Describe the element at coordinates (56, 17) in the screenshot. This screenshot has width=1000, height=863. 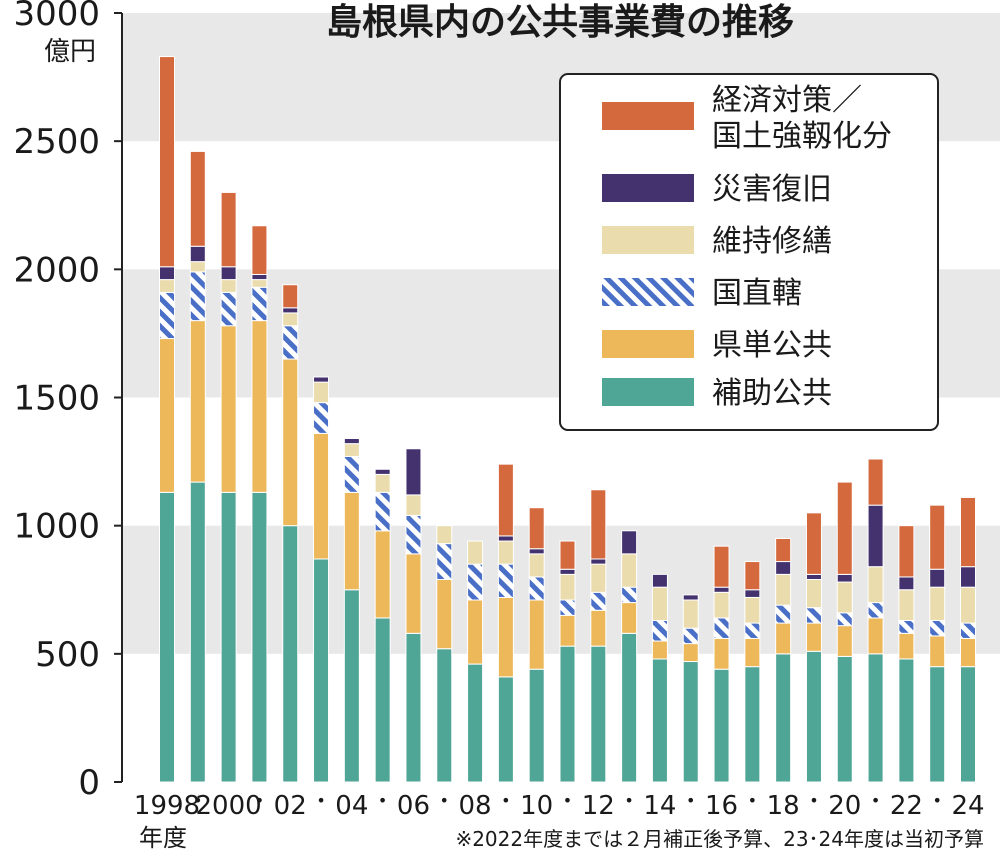
I see `y-tick-label: 3000` at that location.